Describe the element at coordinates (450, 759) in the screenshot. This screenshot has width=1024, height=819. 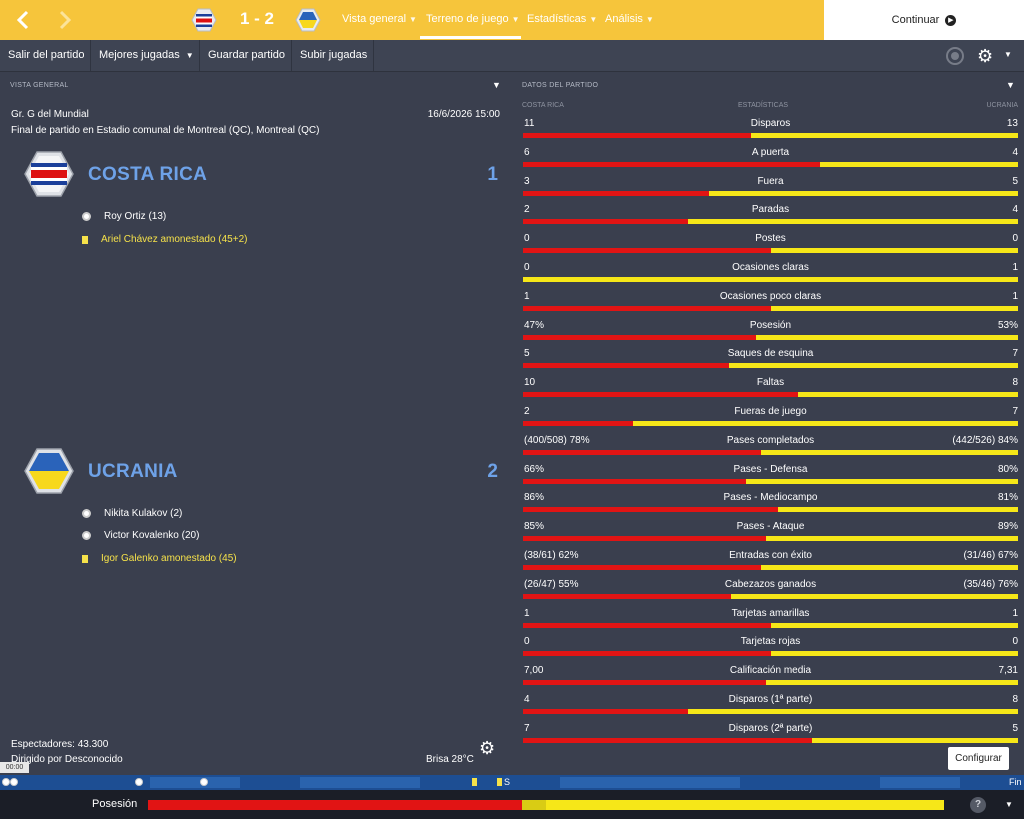
I see `weather: Brisa 28°C` at that location.